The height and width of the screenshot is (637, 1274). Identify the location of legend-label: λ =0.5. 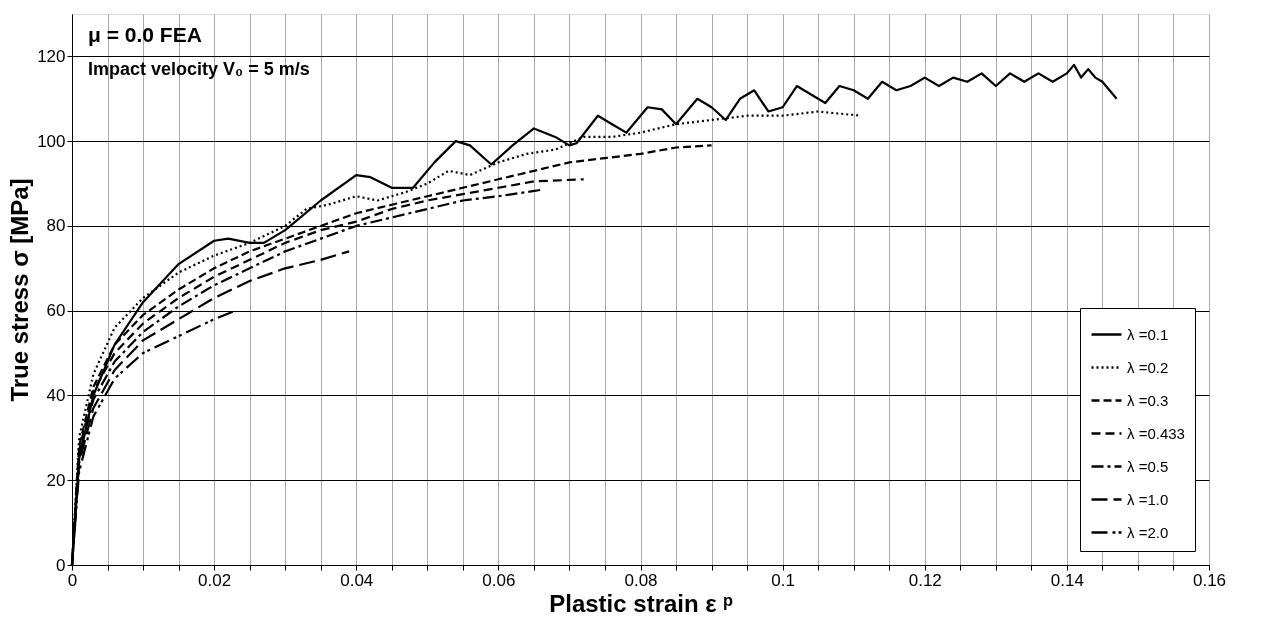
(1148, 466).